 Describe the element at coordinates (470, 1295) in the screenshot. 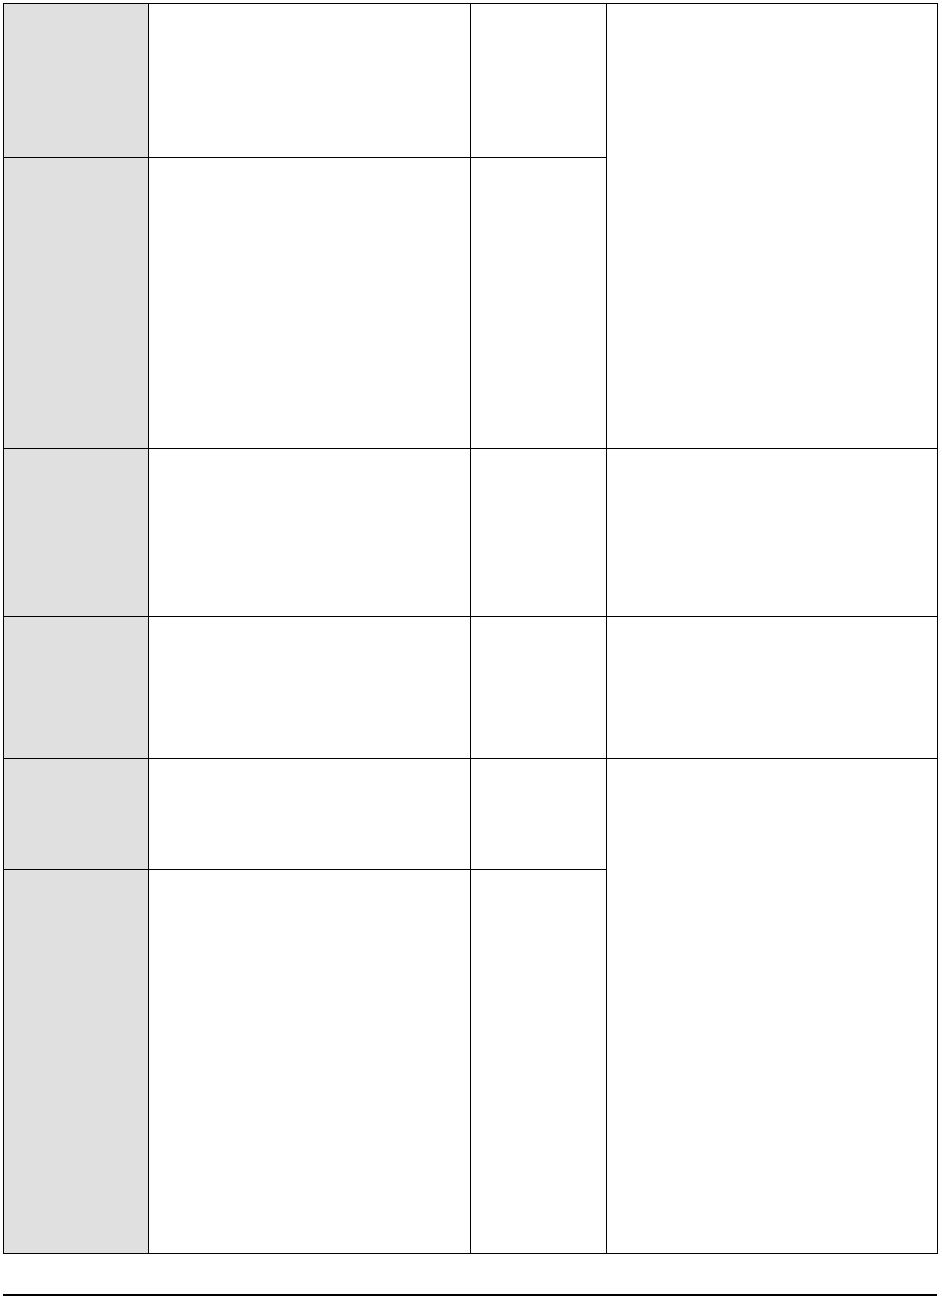

I see `footer-separator-rule` at that location.